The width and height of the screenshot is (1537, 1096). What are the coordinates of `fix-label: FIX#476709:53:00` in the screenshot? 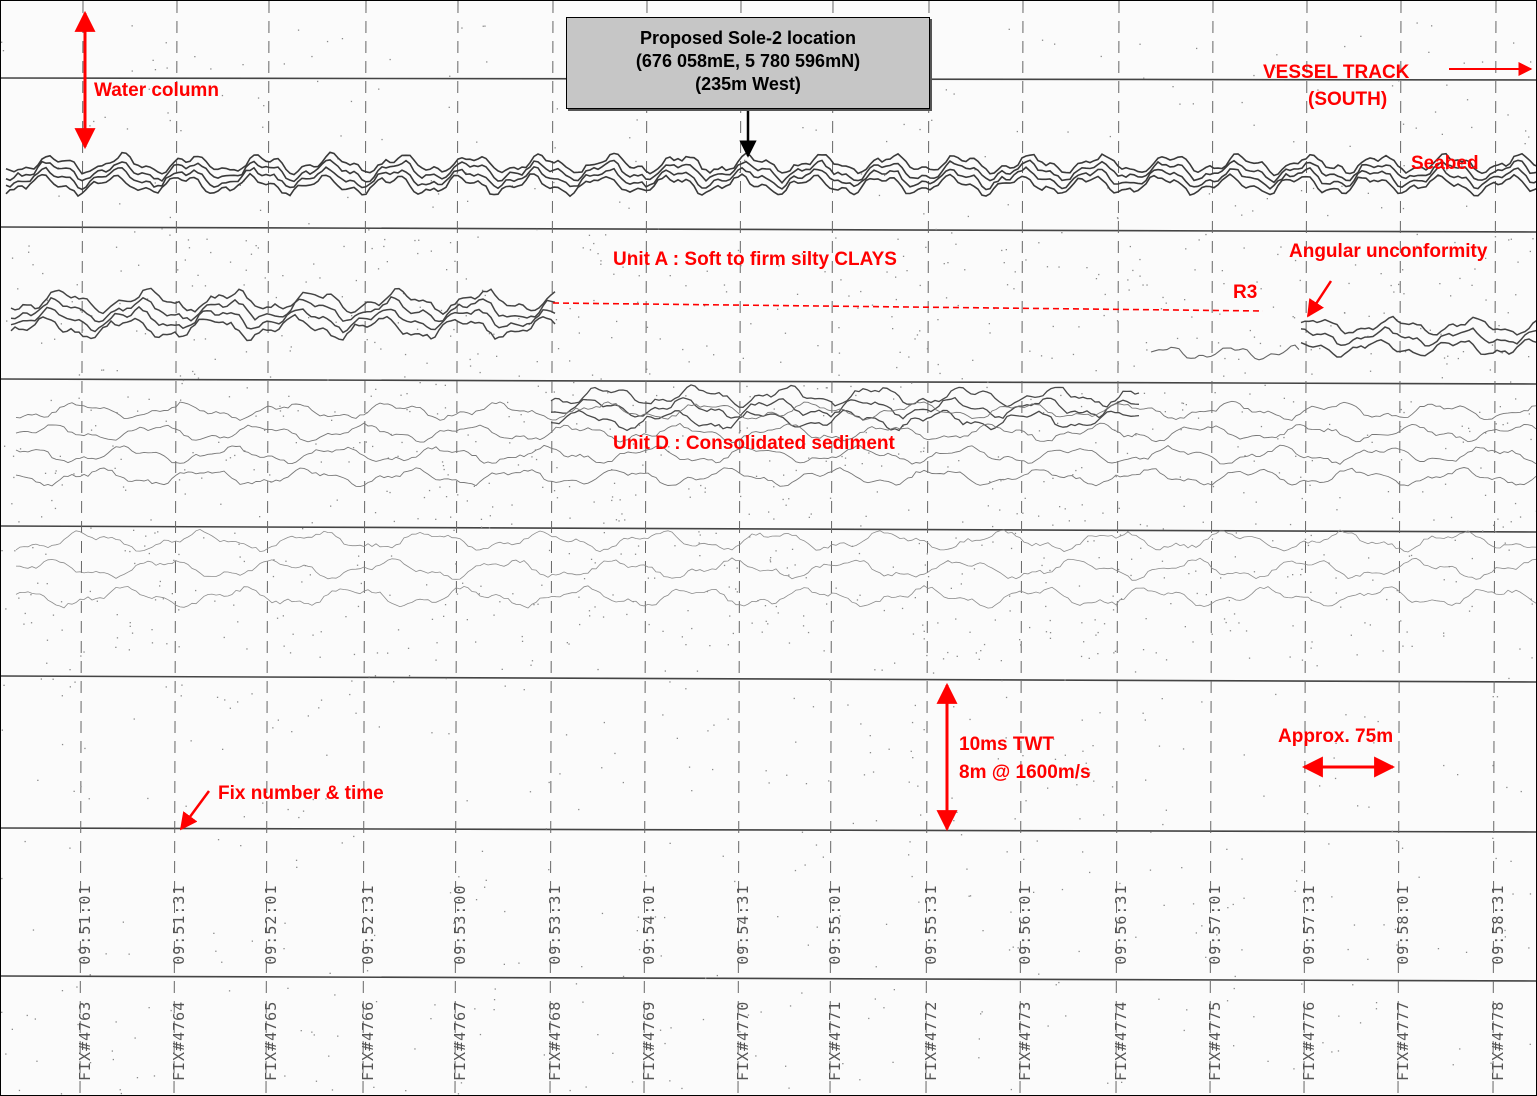 It's located at (460, 983).